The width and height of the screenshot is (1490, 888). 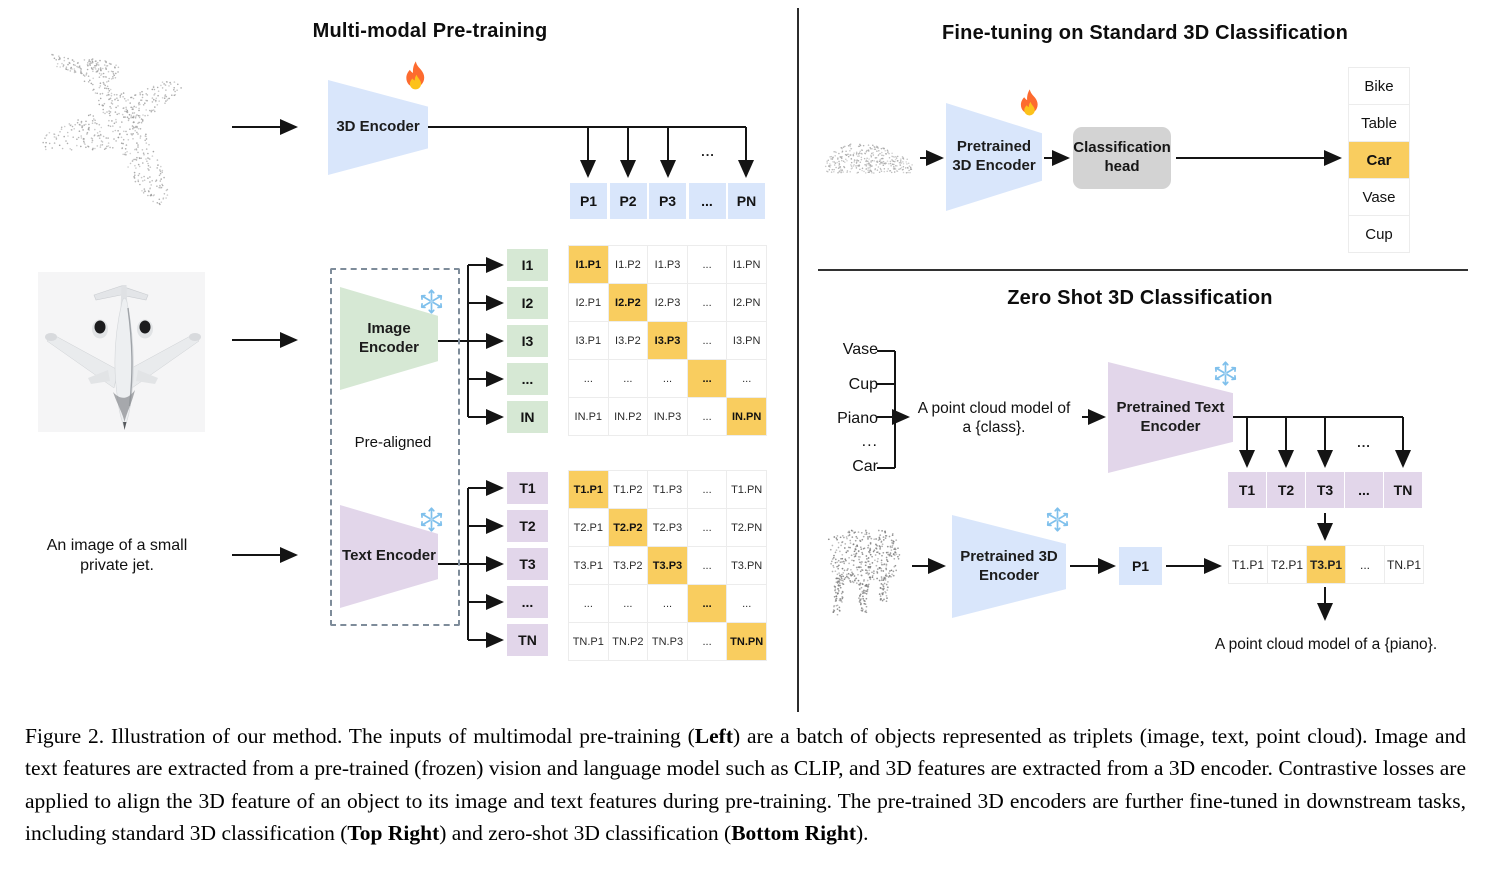 What do you see at coordinates (994, 156) in the screenshot?
I see `pretrained-3d-encoder-label: Pretrained 3D Encoder` at bounding box center [994, 156].